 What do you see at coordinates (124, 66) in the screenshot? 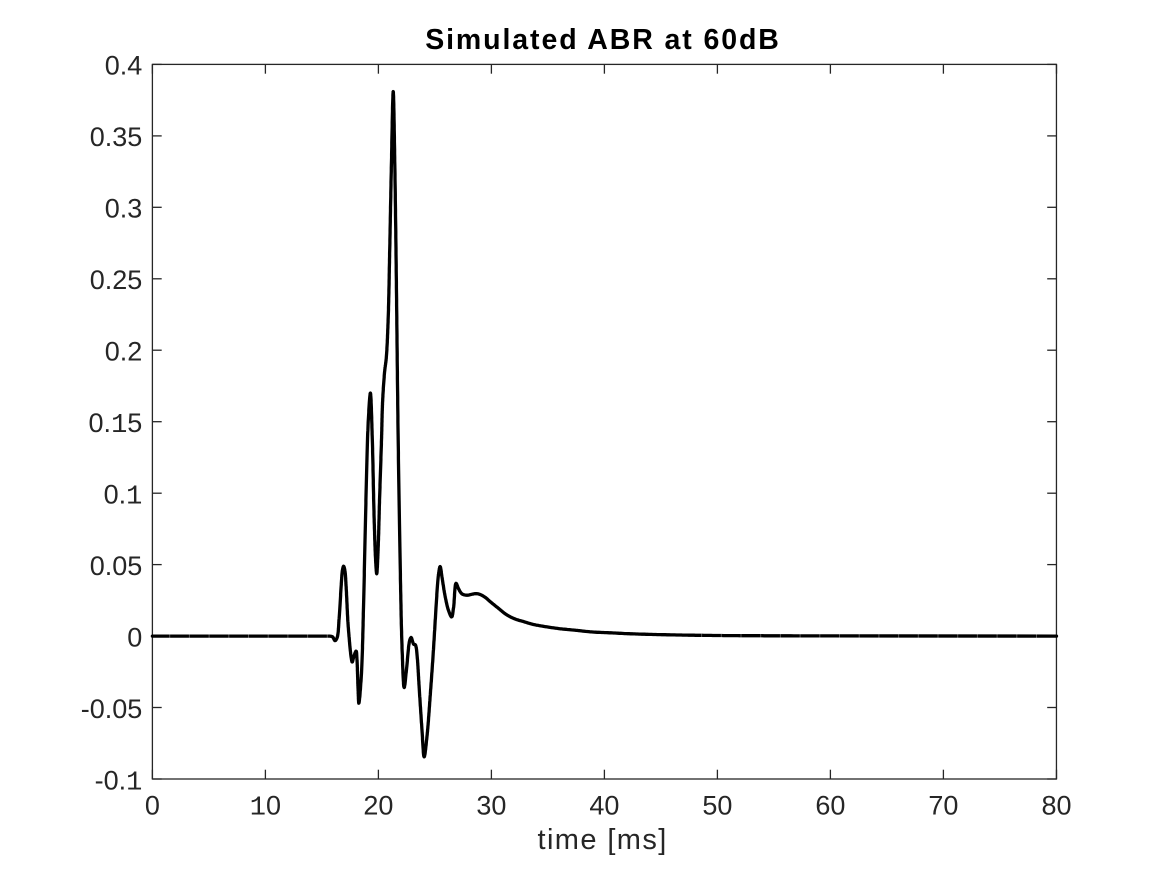
I see `svg-text: 0.4` at bounding box center [124, 66].